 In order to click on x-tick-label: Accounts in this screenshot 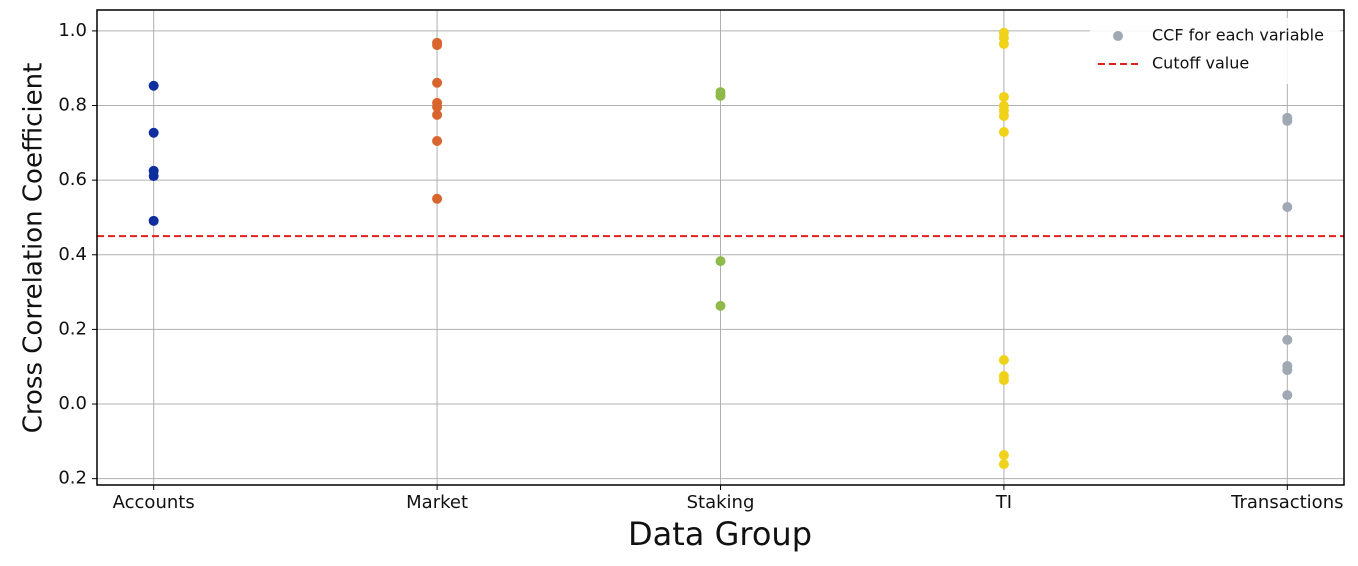, I will do `click(154, 502)`.